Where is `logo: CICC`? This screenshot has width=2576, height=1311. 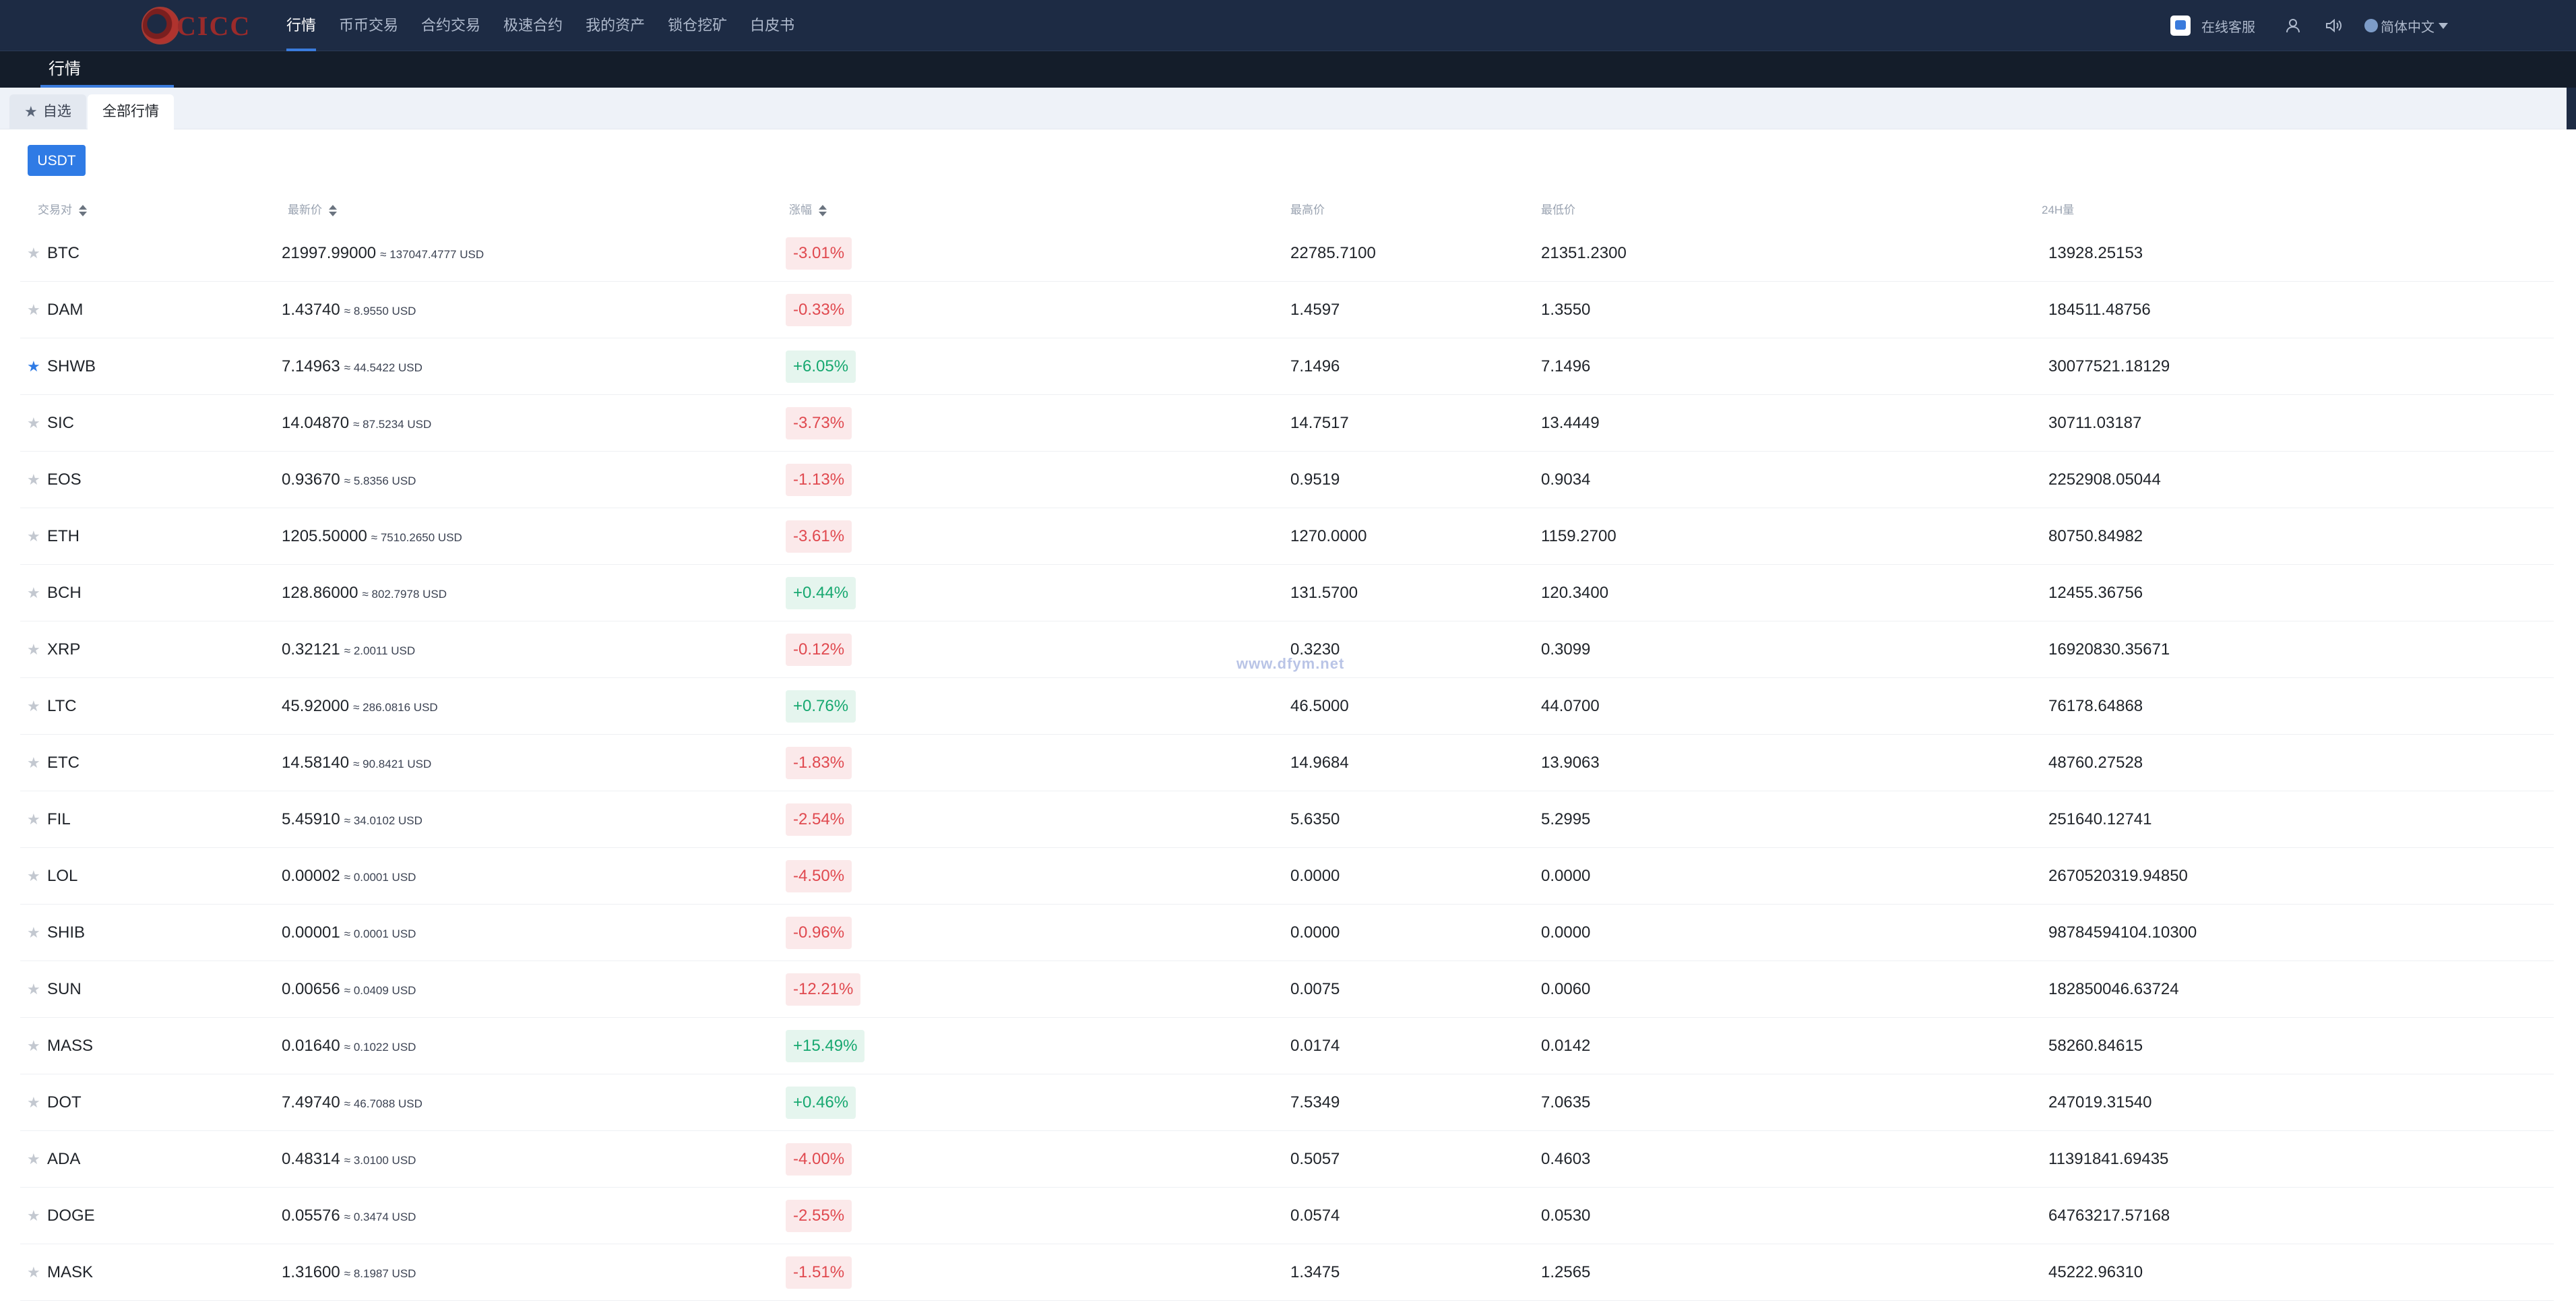 logo: CICC is located at coordinates (196, 26).